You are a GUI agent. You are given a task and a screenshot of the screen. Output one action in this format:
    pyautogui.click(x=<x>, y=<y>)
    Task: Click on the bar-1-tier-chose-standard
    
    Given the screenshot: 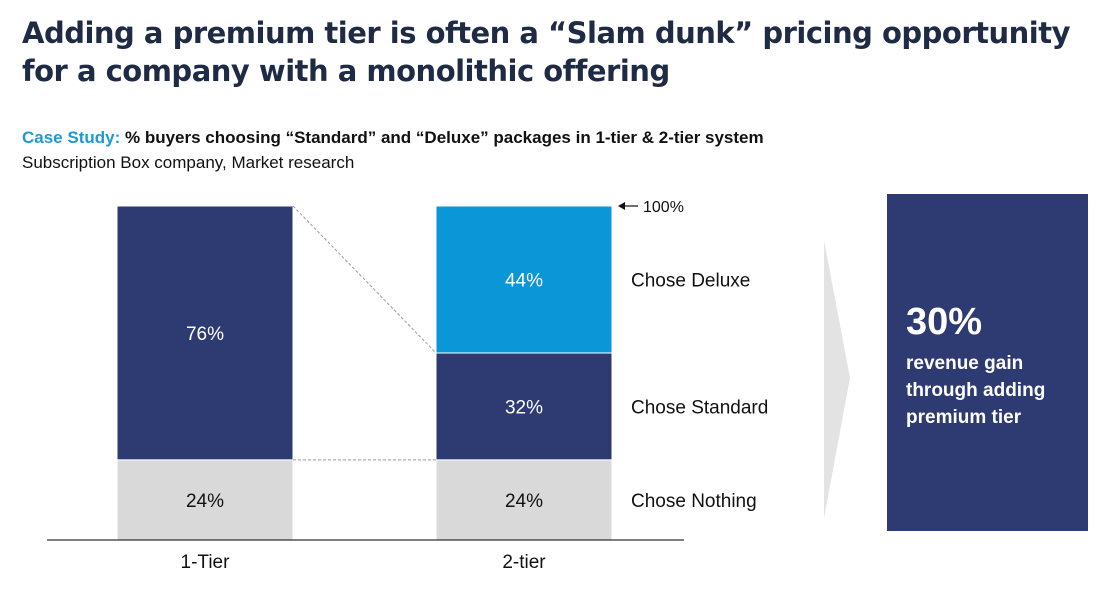 What is the action you would take?
    pyautogui.click(x=205, y=333)
    